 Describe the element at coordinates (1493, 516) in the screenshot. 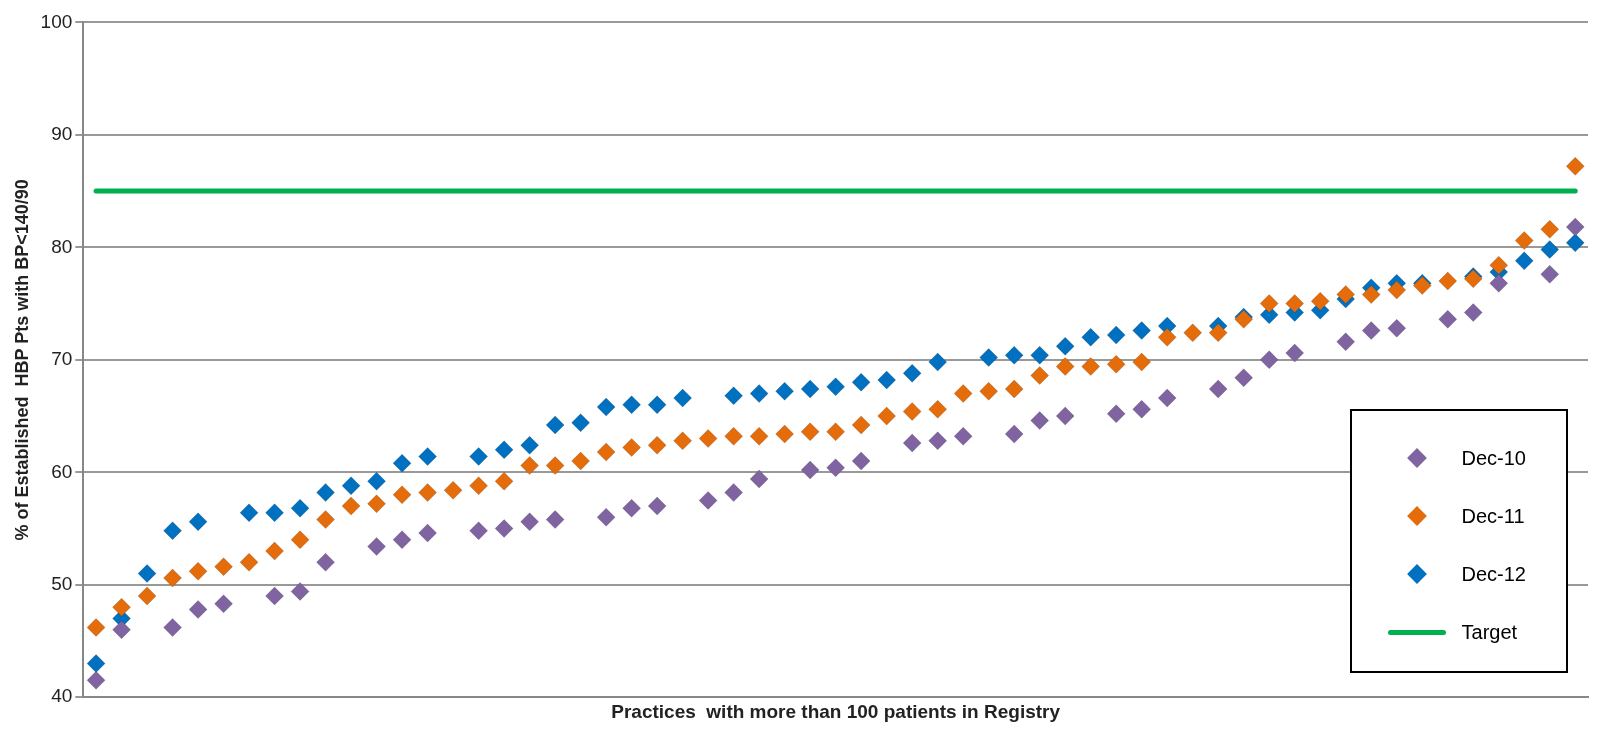

I see `legend-label: Dec-11` at that location.